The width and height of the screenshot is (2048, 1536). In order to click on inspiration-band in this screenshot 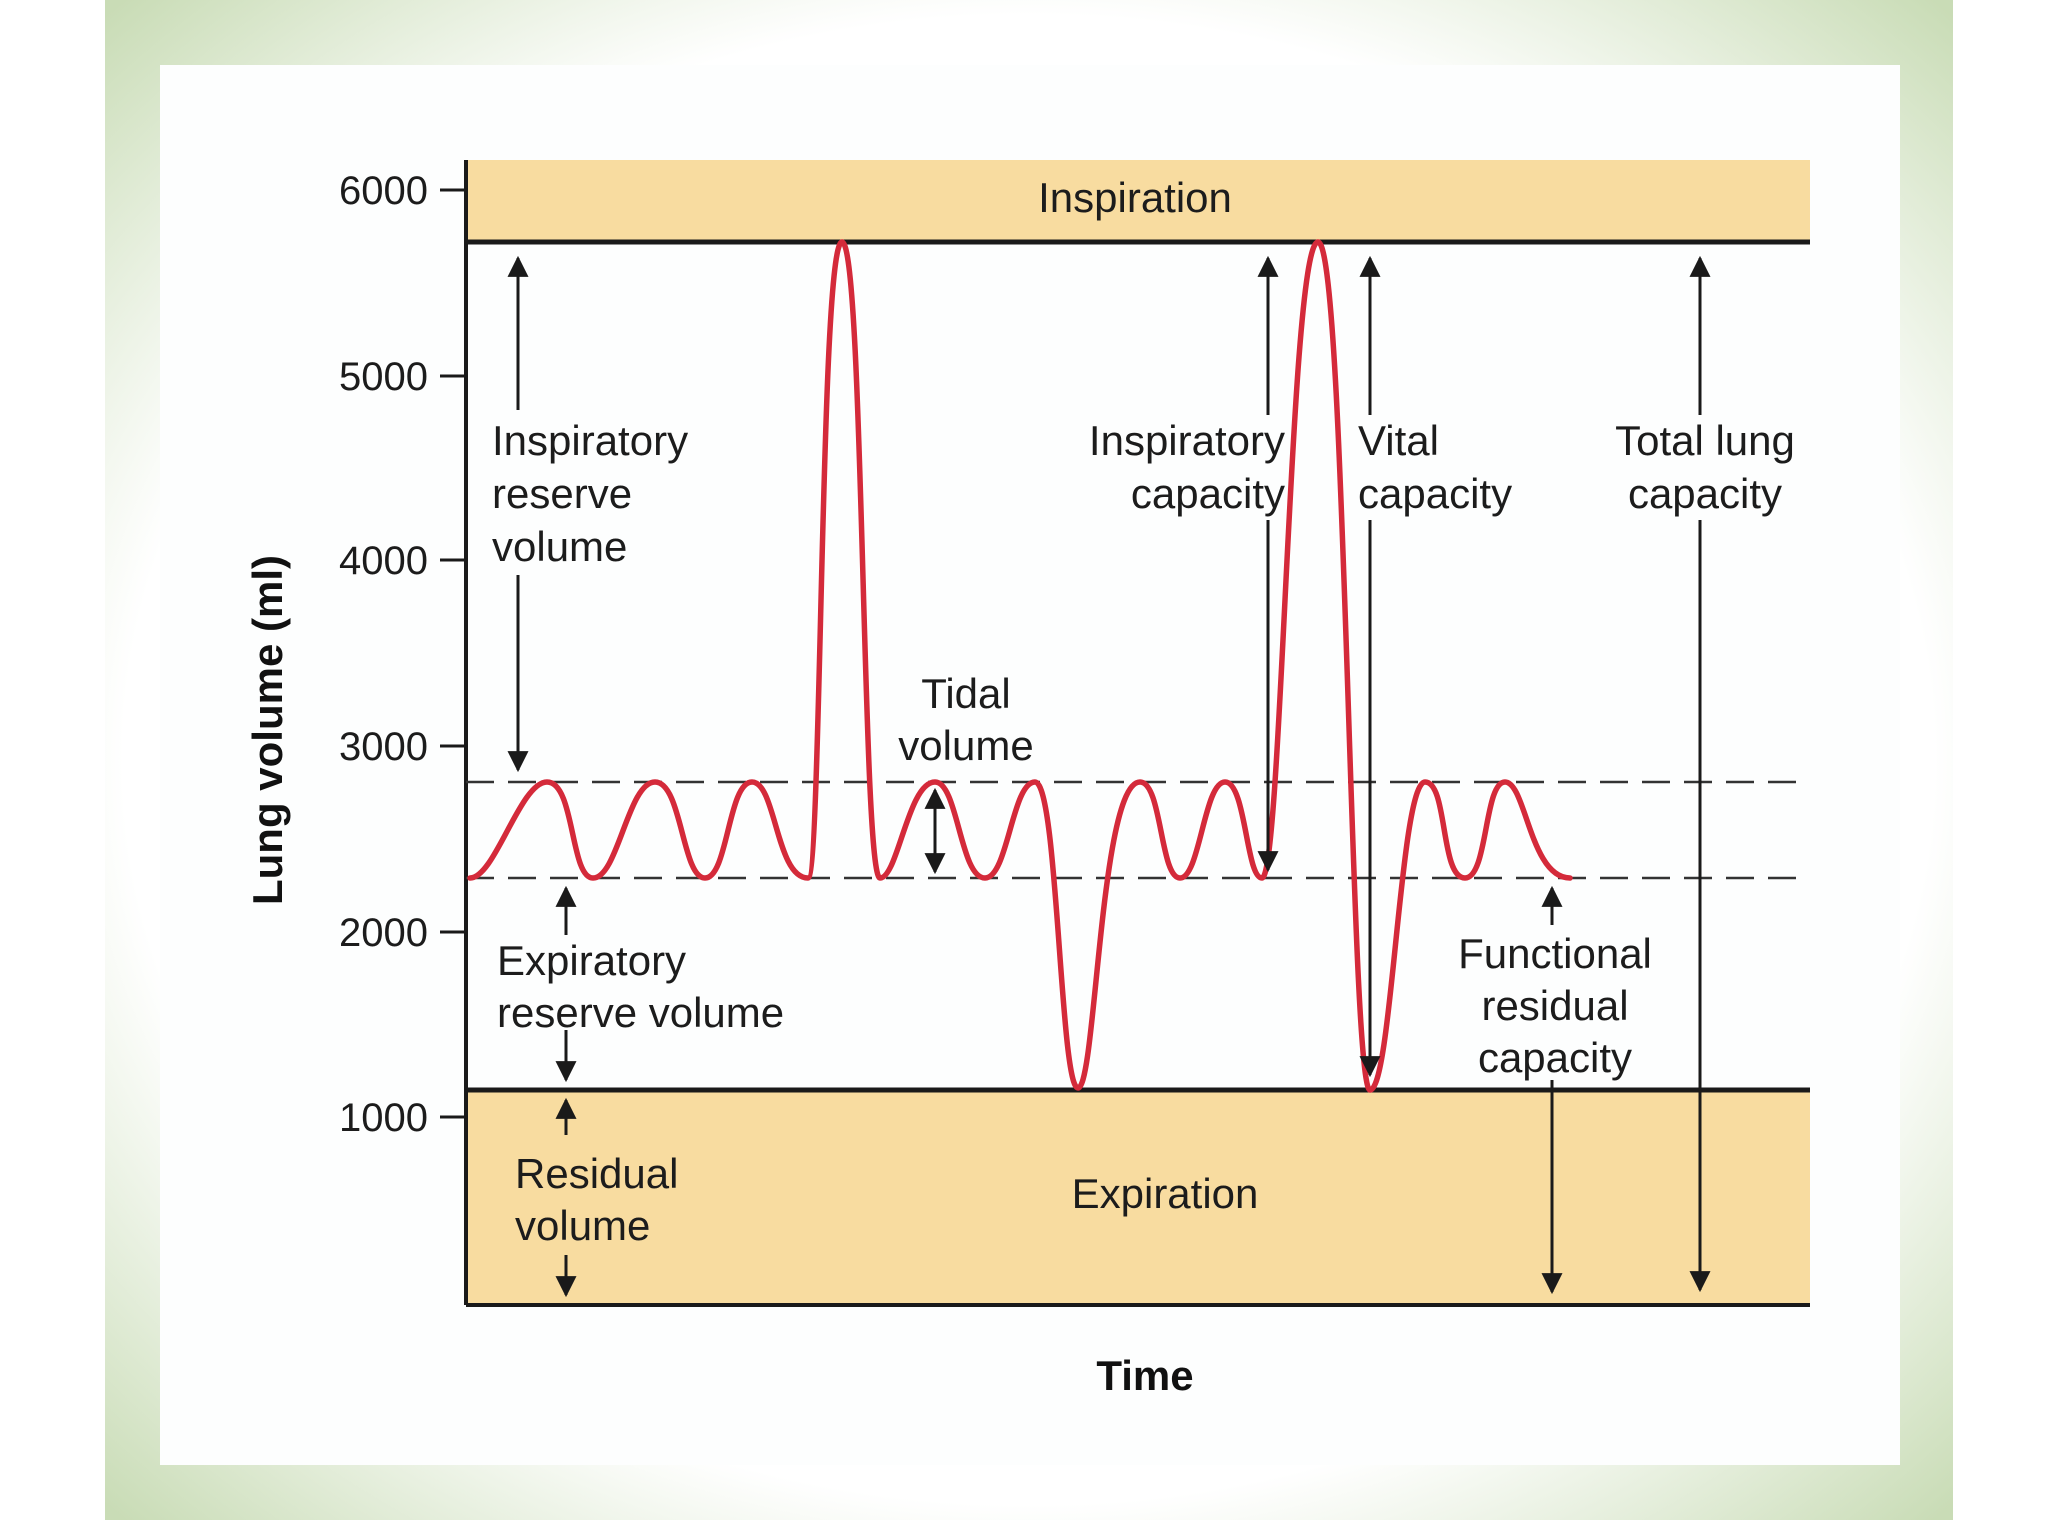, I will do `click(1138, 201)`.